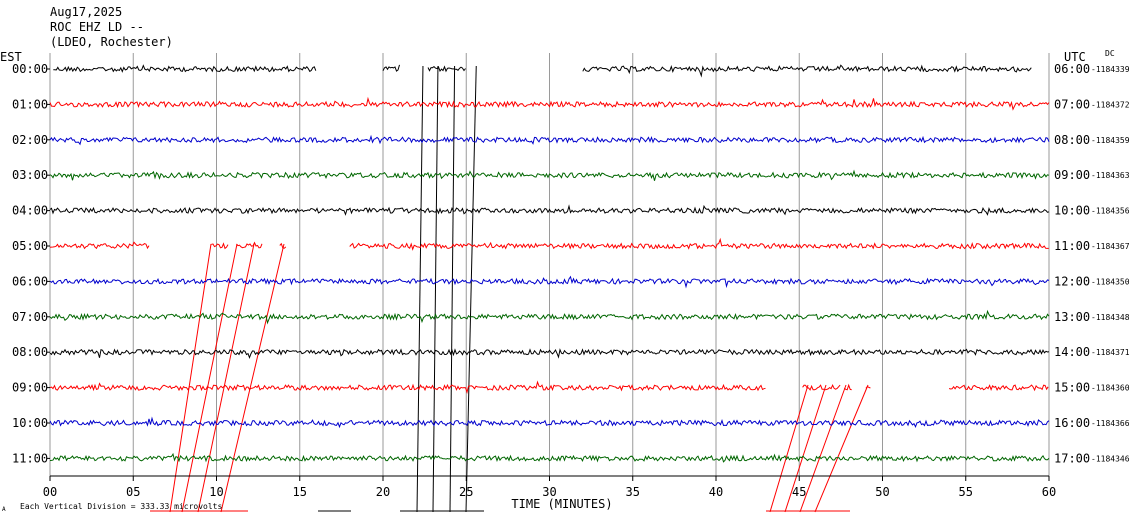 Image resolution: width=1130 pixels, height=519 pixels. I want to click on x-tick-label: 10, so click(216, 492).